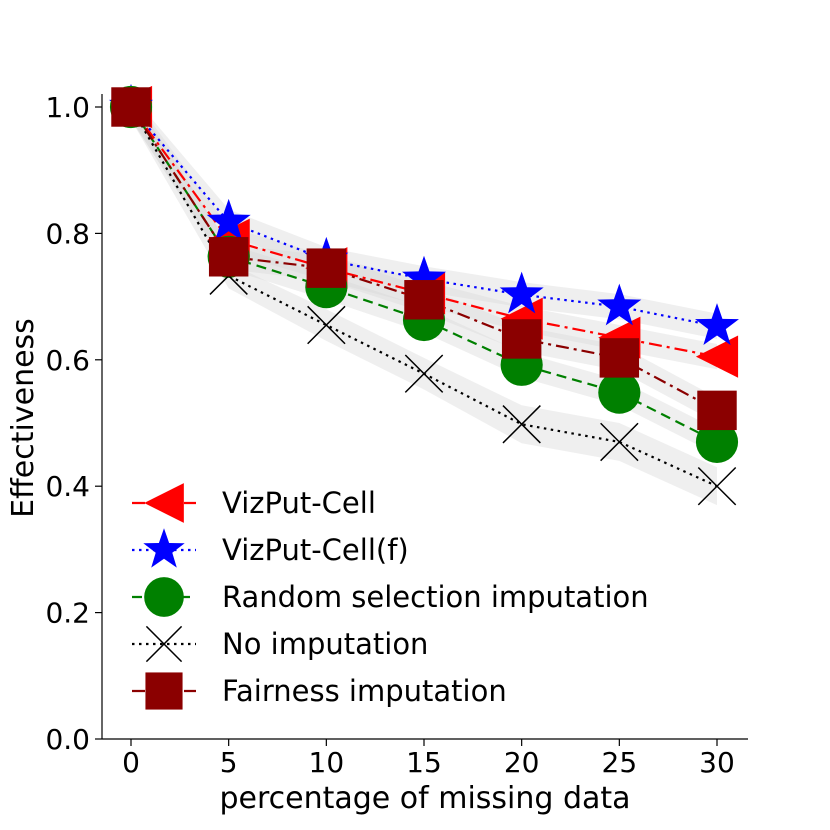 The width and height of the screenshot is (830, 830). Describe the element at coordinates (522, 762) in the screenshot. I see `x-tick-label: 20` at that location.